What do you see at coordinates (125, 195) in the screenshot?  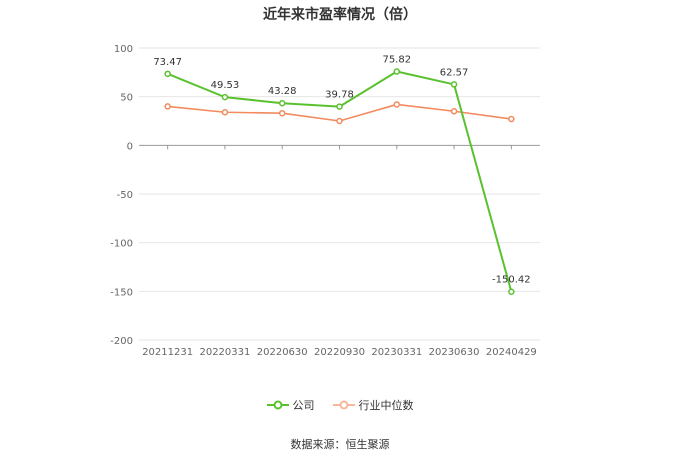 I see `y-tick-label: -50` at bounding box center [125, 195].